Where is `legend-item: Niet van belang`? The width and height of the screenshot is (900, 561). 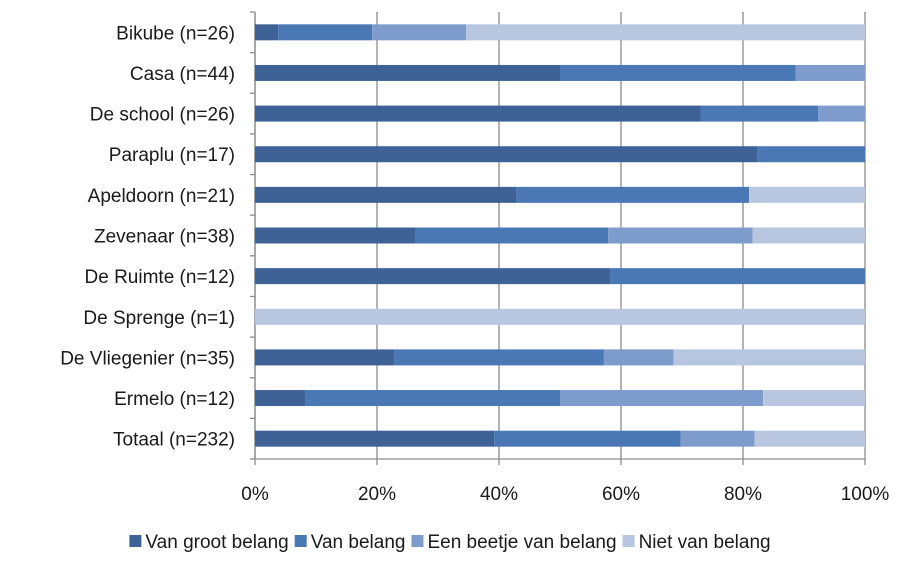
legend-item: Niet van belang is located at coordinates (696, 542).